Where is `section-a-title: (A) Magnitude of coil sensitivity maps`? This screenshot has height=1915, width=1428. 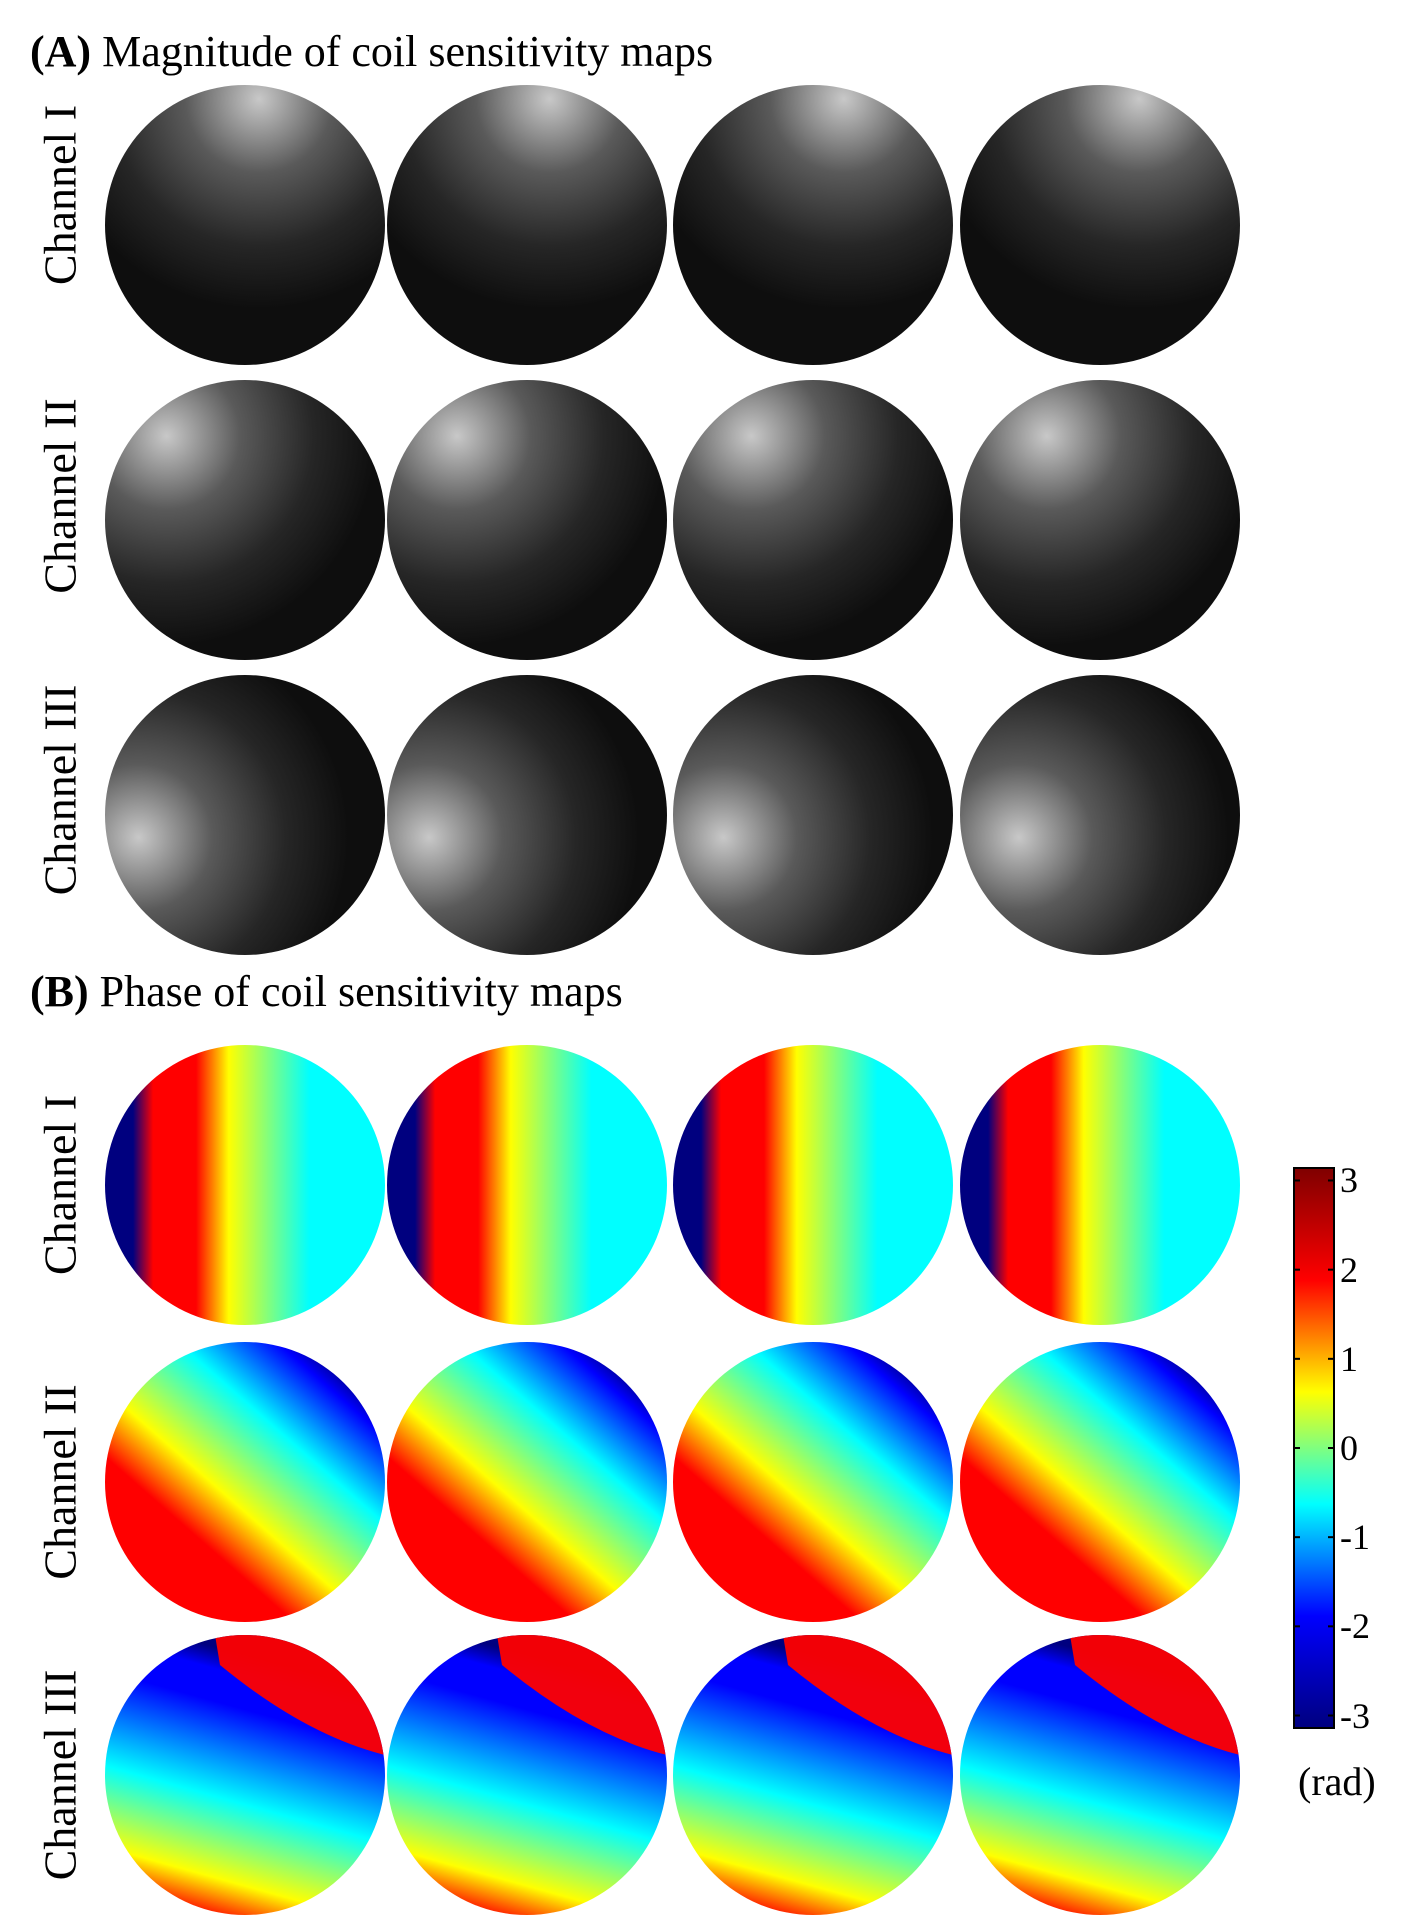
section-a-title: (A) Magnitude of coil sensitivity maps is located at coordinates (371, 52).